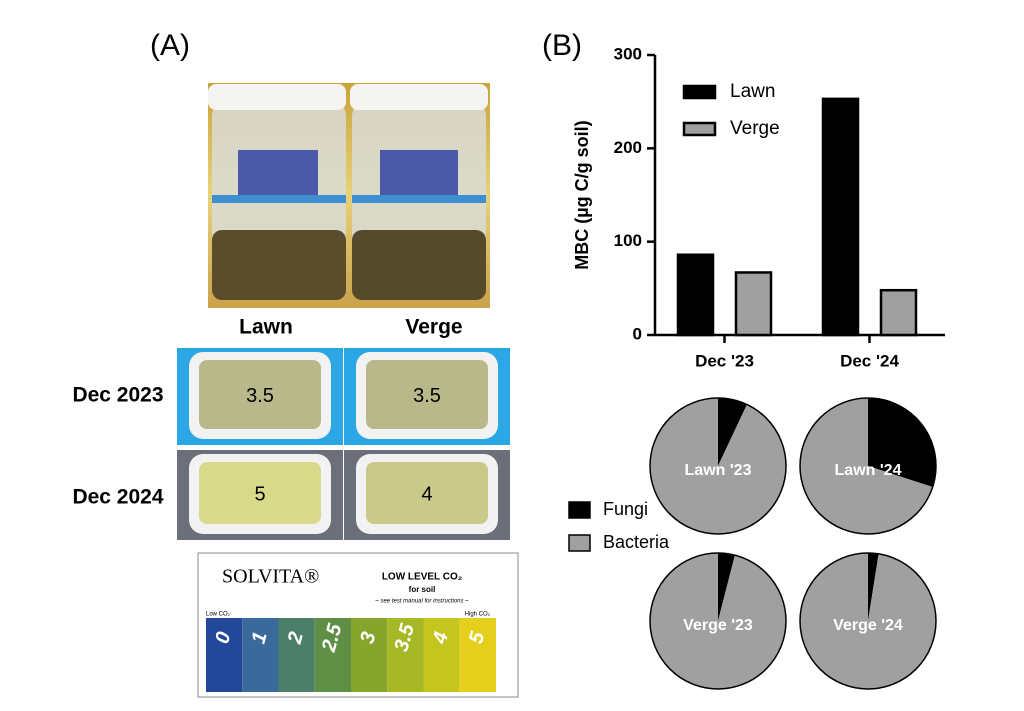  What do you see at coordinates (628, 53) in the screenshot?
I see `y-tick-label: 300` at bounding box center [628, 53].